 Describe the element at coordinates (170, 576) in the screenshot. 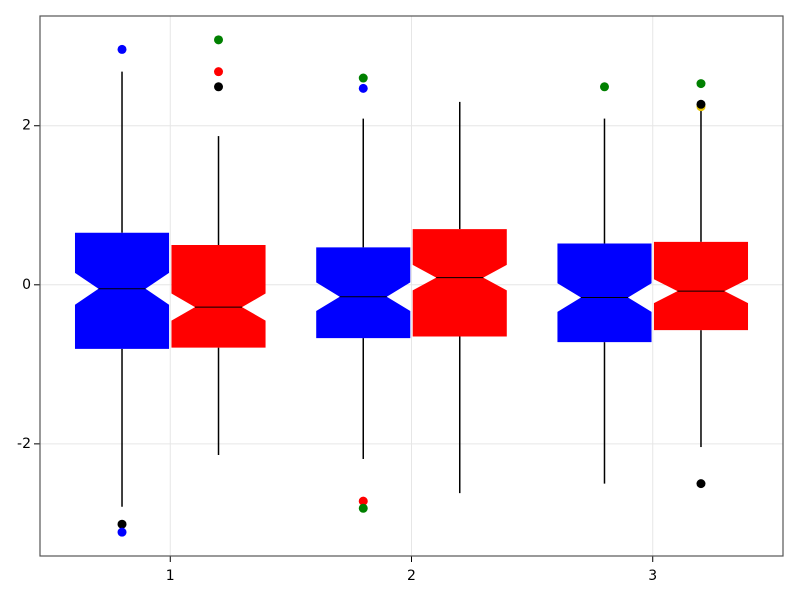

I see `x-tick-label: 1` at that location.